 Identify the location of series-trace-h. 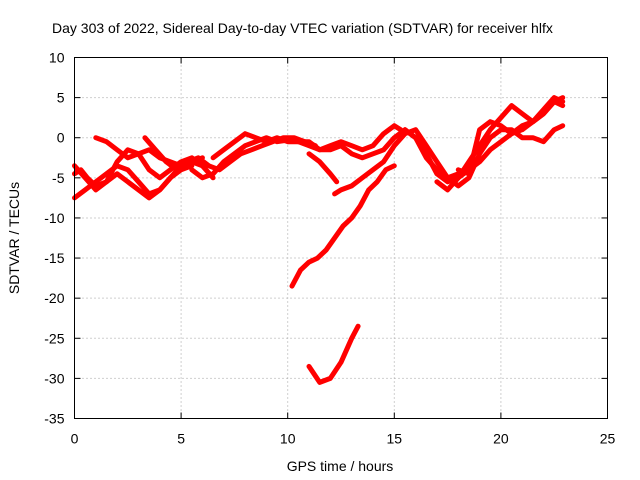
(343, 226).